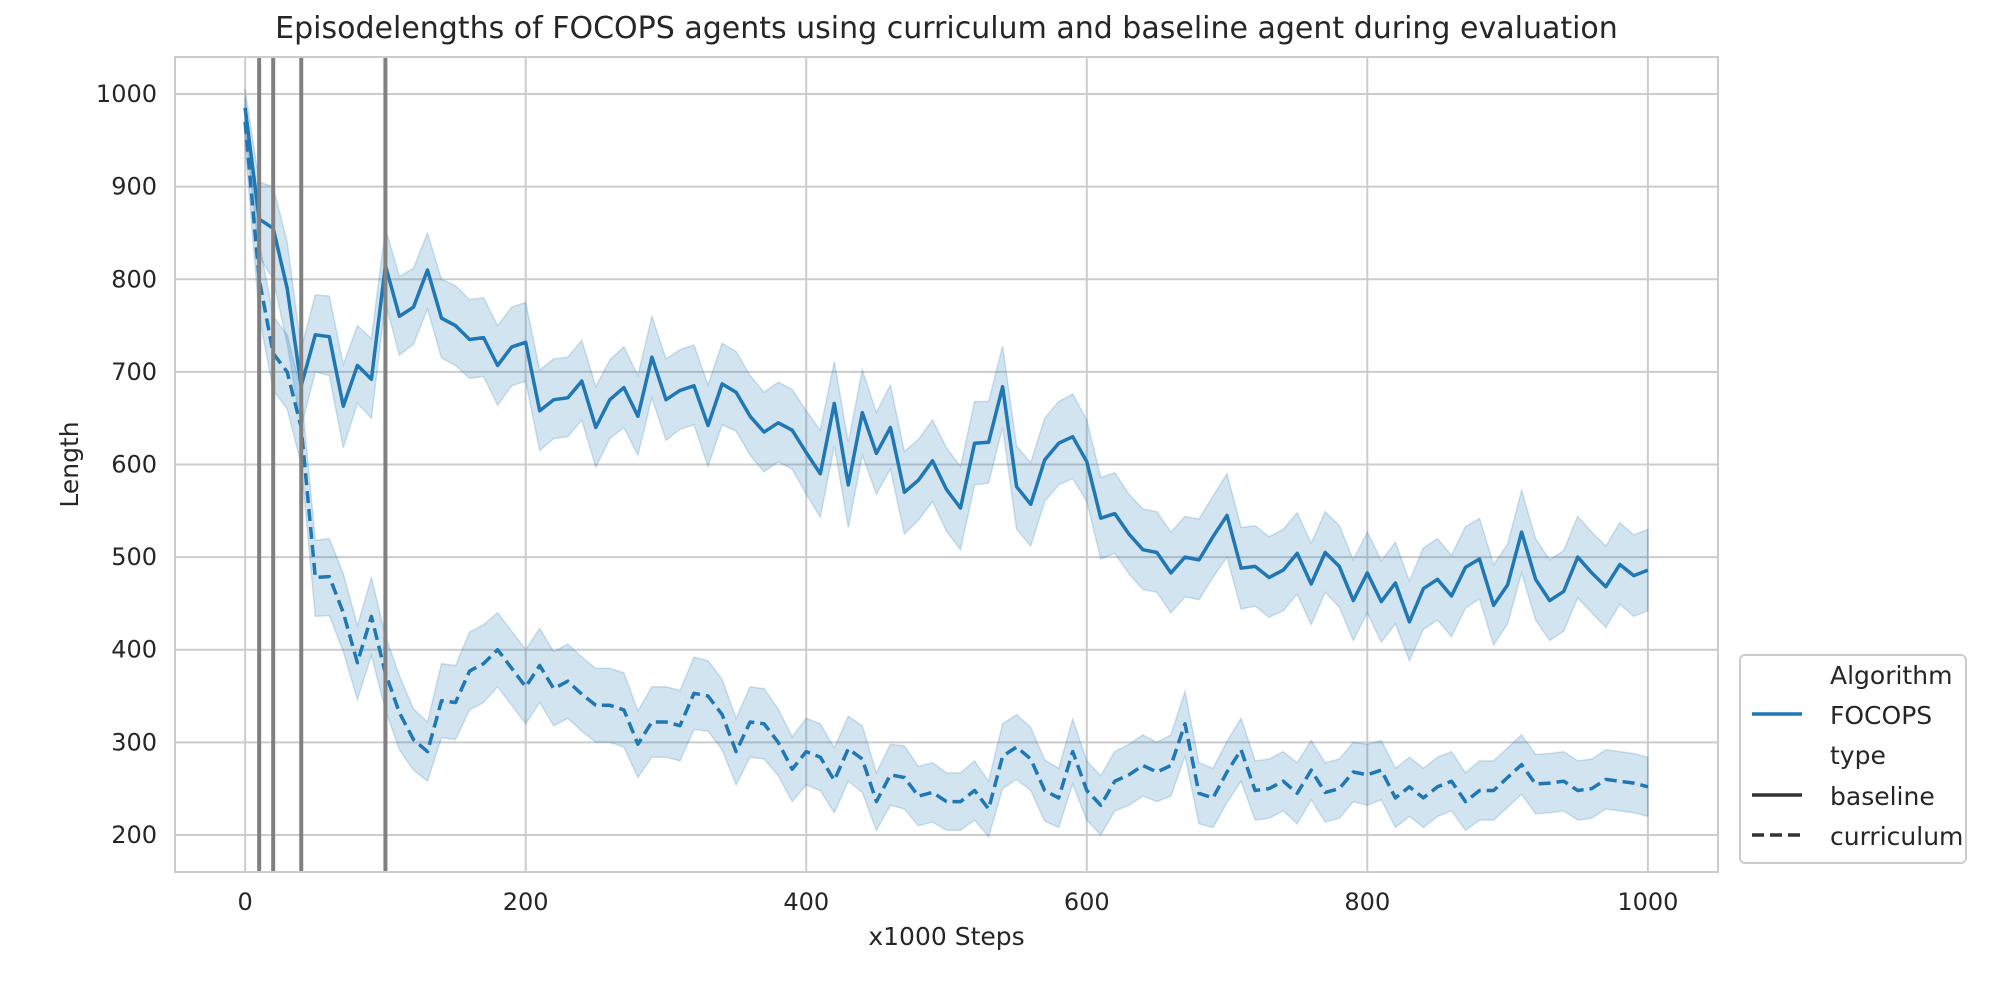 Image resolution: width=2000 pixels, height=1000 pixels. Describe the element at coordinates (1891, 675) in the screenshot. I see `legend-hue-title: Algorithm` at that location.